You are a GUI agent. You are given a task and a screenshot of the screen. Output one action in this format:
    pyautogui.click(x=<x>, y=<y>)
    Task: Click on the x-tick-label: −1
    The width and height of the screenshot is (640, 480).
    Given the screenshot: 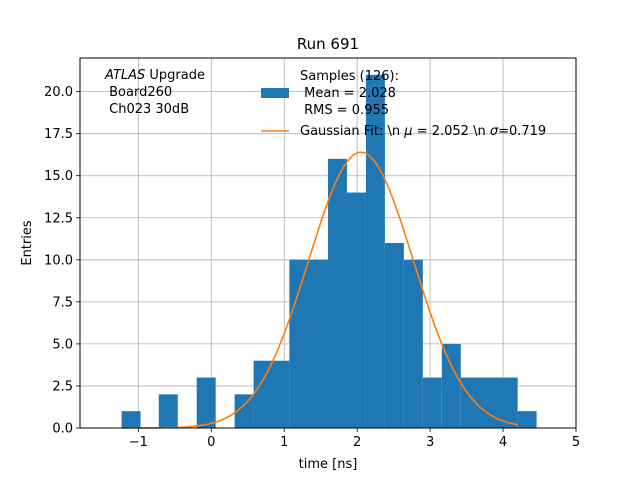 What is the action you would take?
    pyautogui.click(x=138, y=442)
    